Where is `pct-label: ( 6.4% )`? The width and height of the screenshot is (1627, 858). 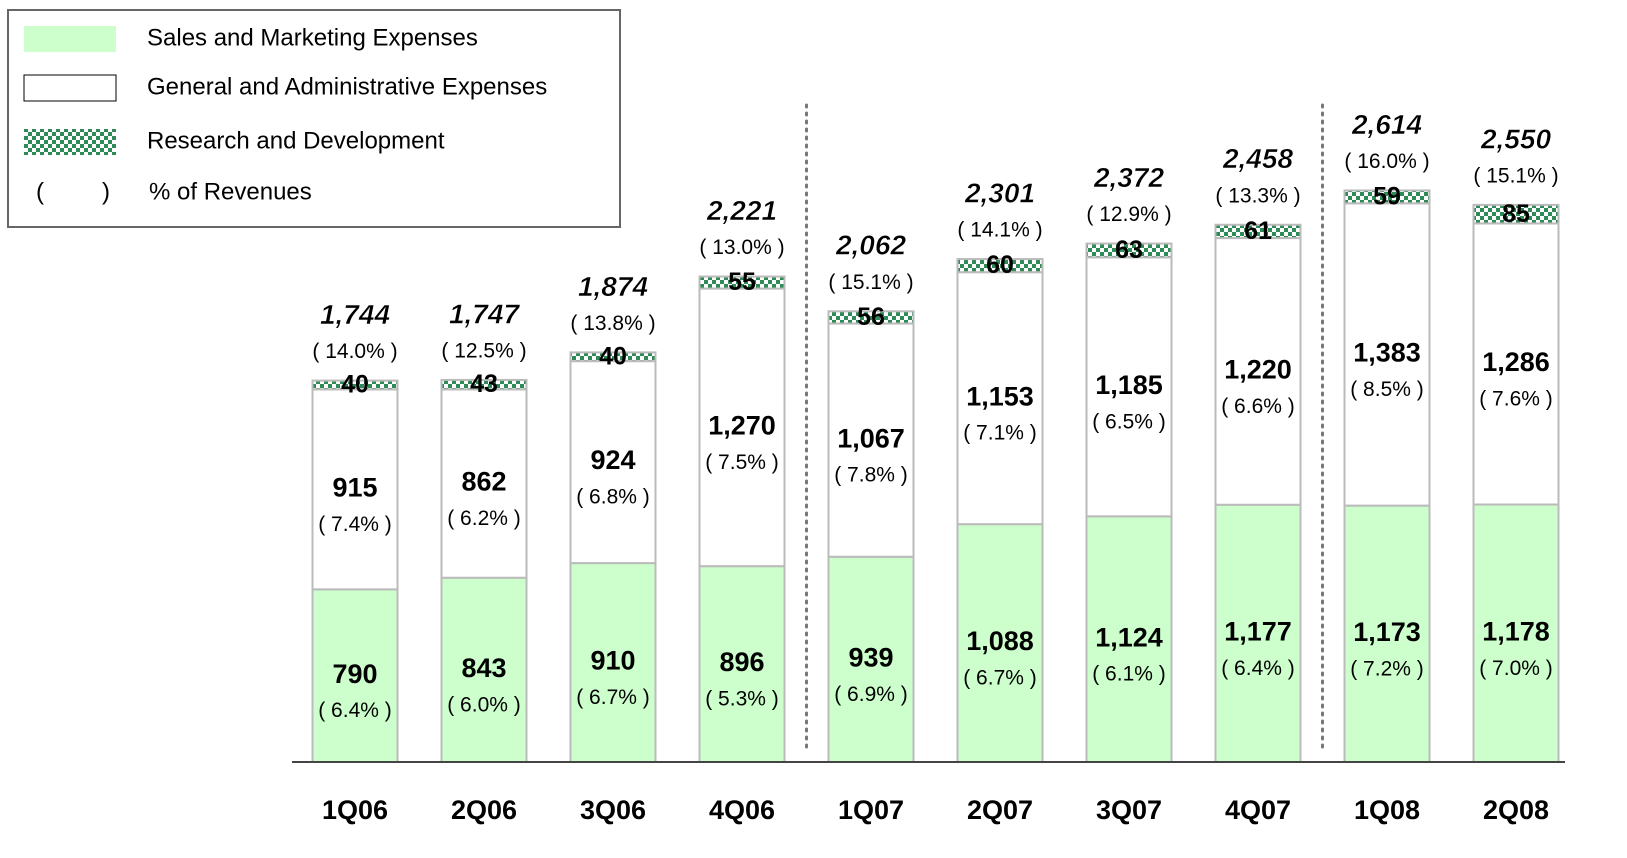
pct-label: ( 6.4% ) is located at coordinates (355, 710).